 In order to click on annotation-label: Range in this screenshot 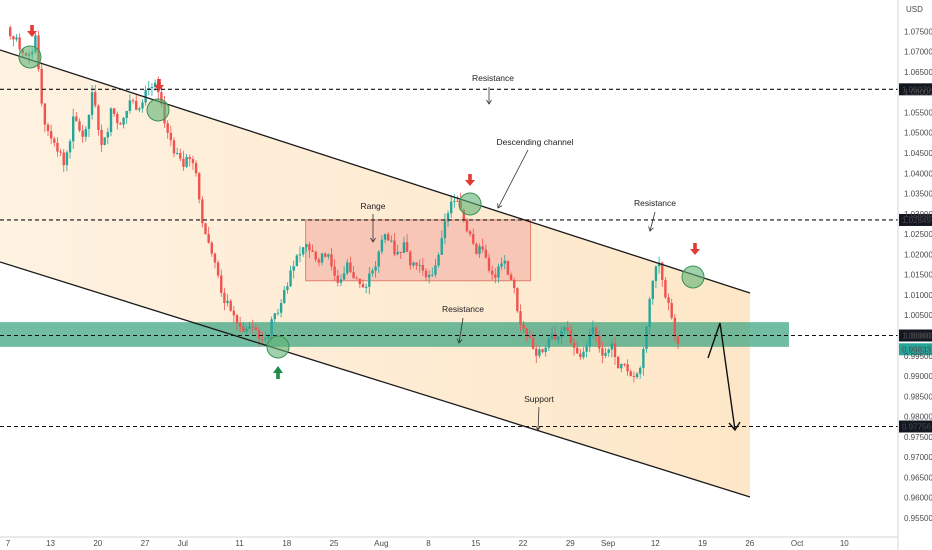, I will do `click(372, 206)`.